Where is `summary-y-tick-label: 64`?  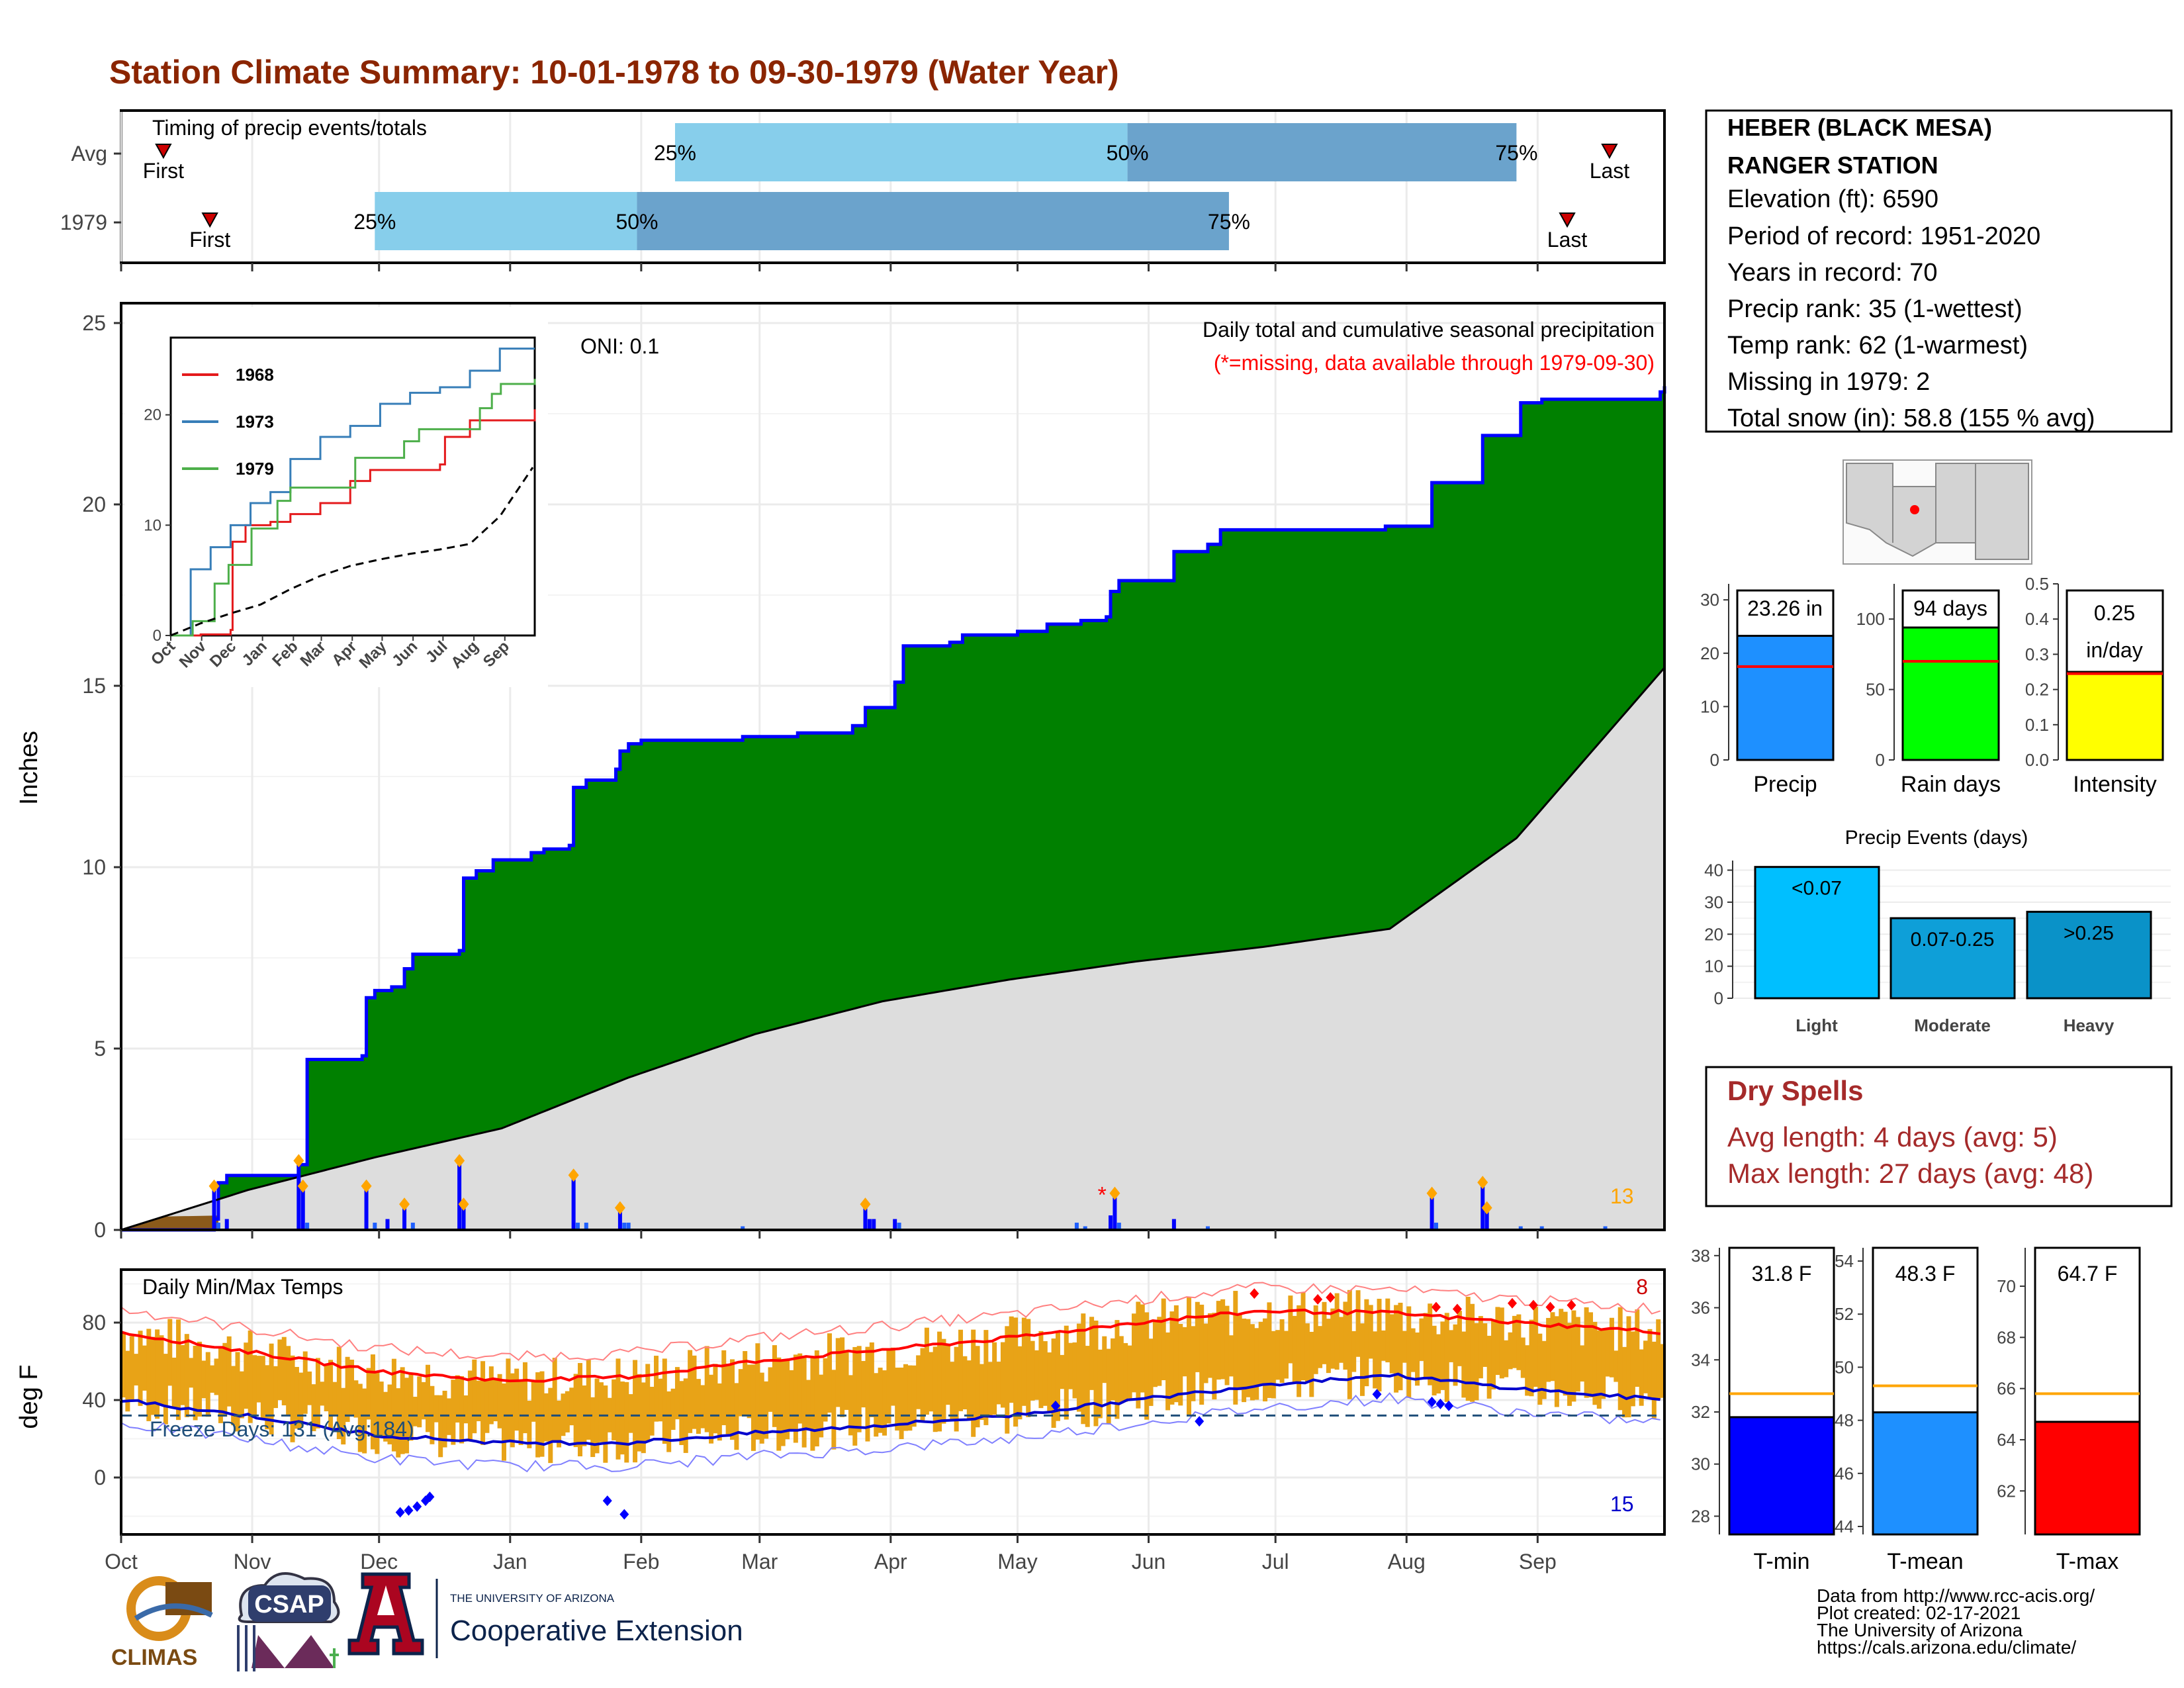 summary-y-tick-label: 64 is located at coordinates (2006, 1440).